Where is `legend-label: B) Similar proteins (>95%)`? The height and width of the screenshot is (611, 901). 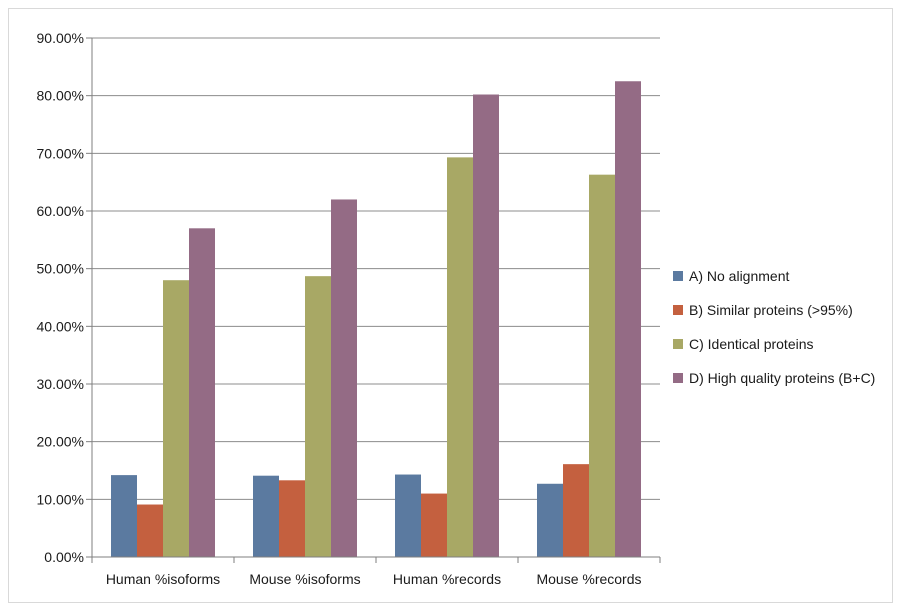 legend-label: B) Similar proteins (>95%) is located at coordinates (771, 310).